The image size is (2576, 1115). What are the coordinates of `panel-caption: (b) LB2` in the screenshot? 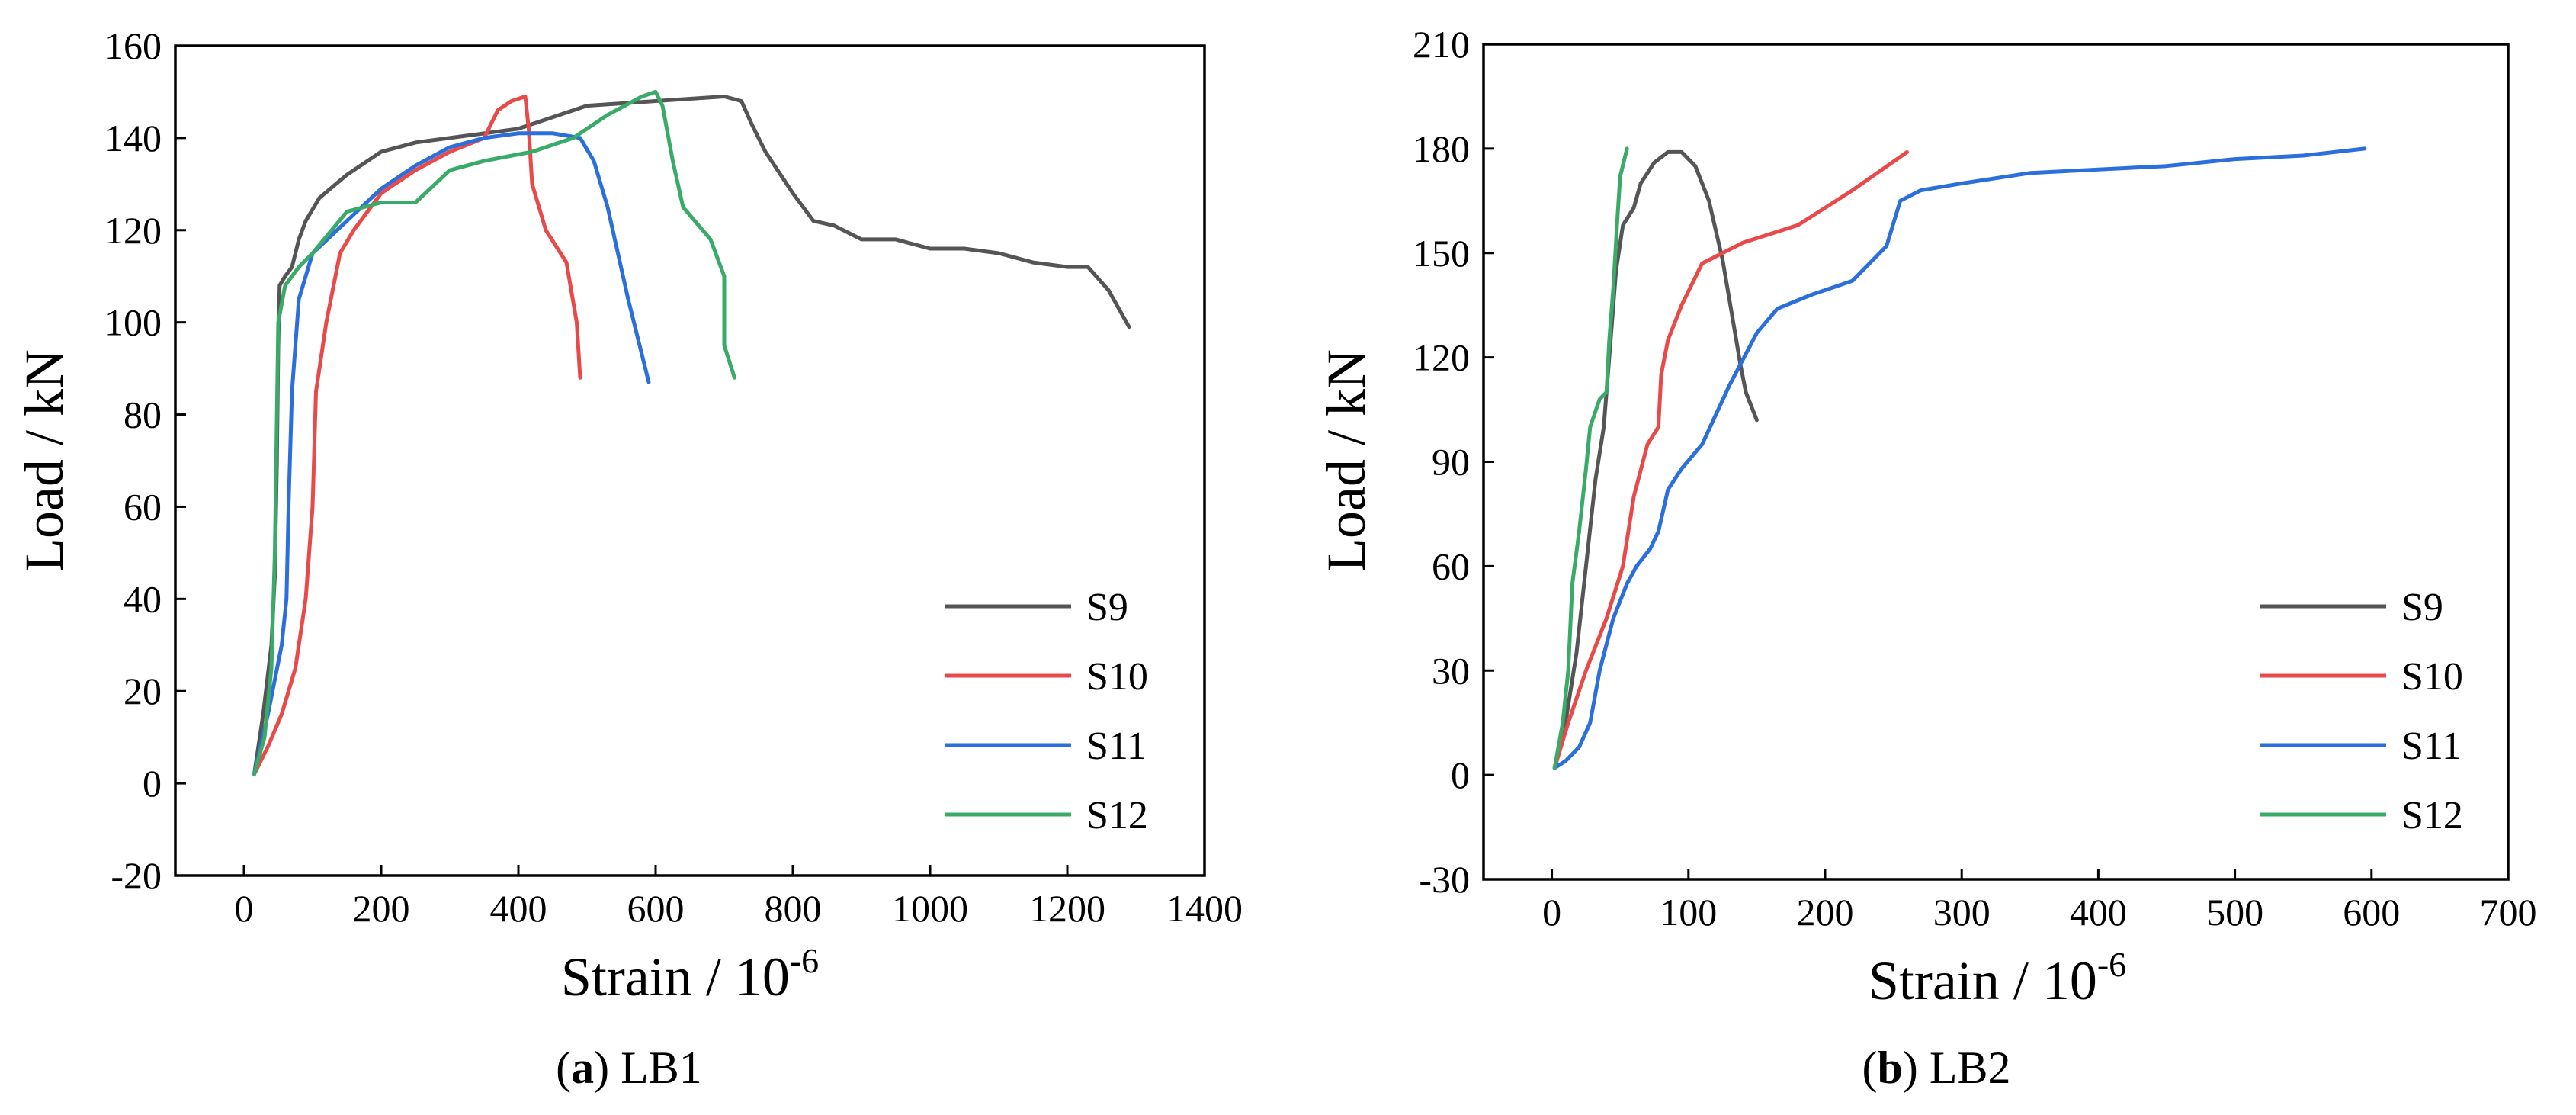 It's located at (1936, 1068).